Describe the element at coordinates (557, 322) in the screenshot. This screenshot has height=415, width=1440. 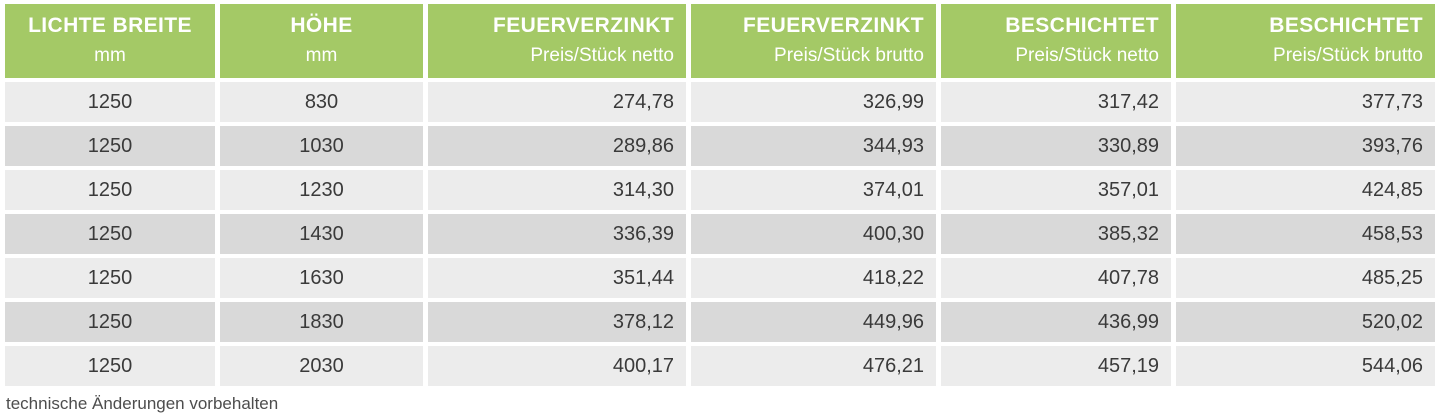
I see `table-cell: 378,12` at that location.